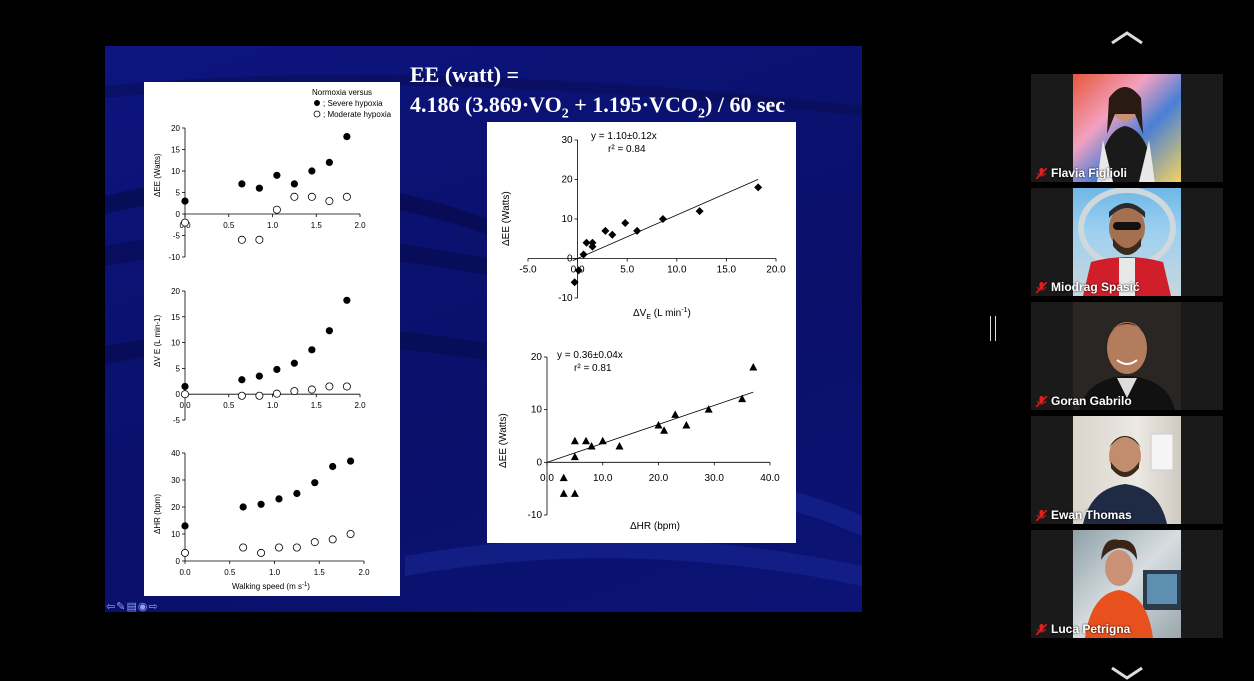  Describe the element at coordinates (177, 420) in the screenshot. I see `y-tick-label: -5` at that location.